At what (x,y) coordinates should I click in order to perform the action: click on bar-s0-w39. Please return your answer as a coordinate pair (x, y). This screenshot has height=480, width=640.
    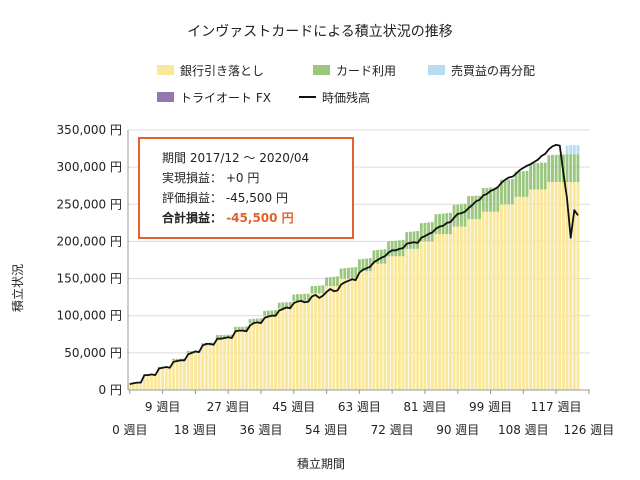
    Looking at the image, I should click on (272, 352).